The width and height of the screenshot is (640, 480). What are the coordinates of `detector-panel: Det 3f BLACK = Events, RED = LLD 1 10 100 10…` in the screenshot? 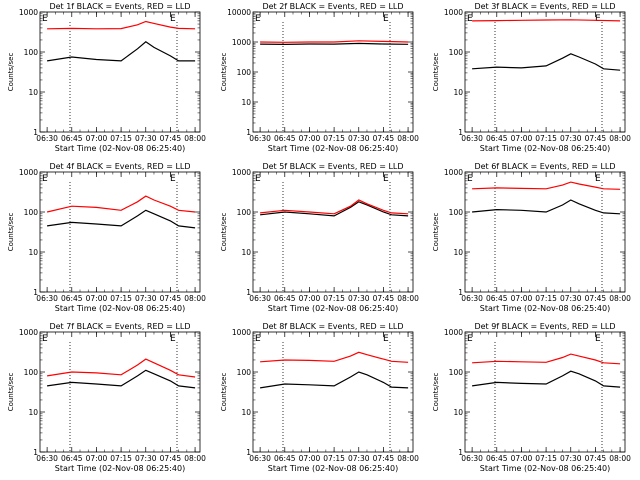 It's located at (531, 77).